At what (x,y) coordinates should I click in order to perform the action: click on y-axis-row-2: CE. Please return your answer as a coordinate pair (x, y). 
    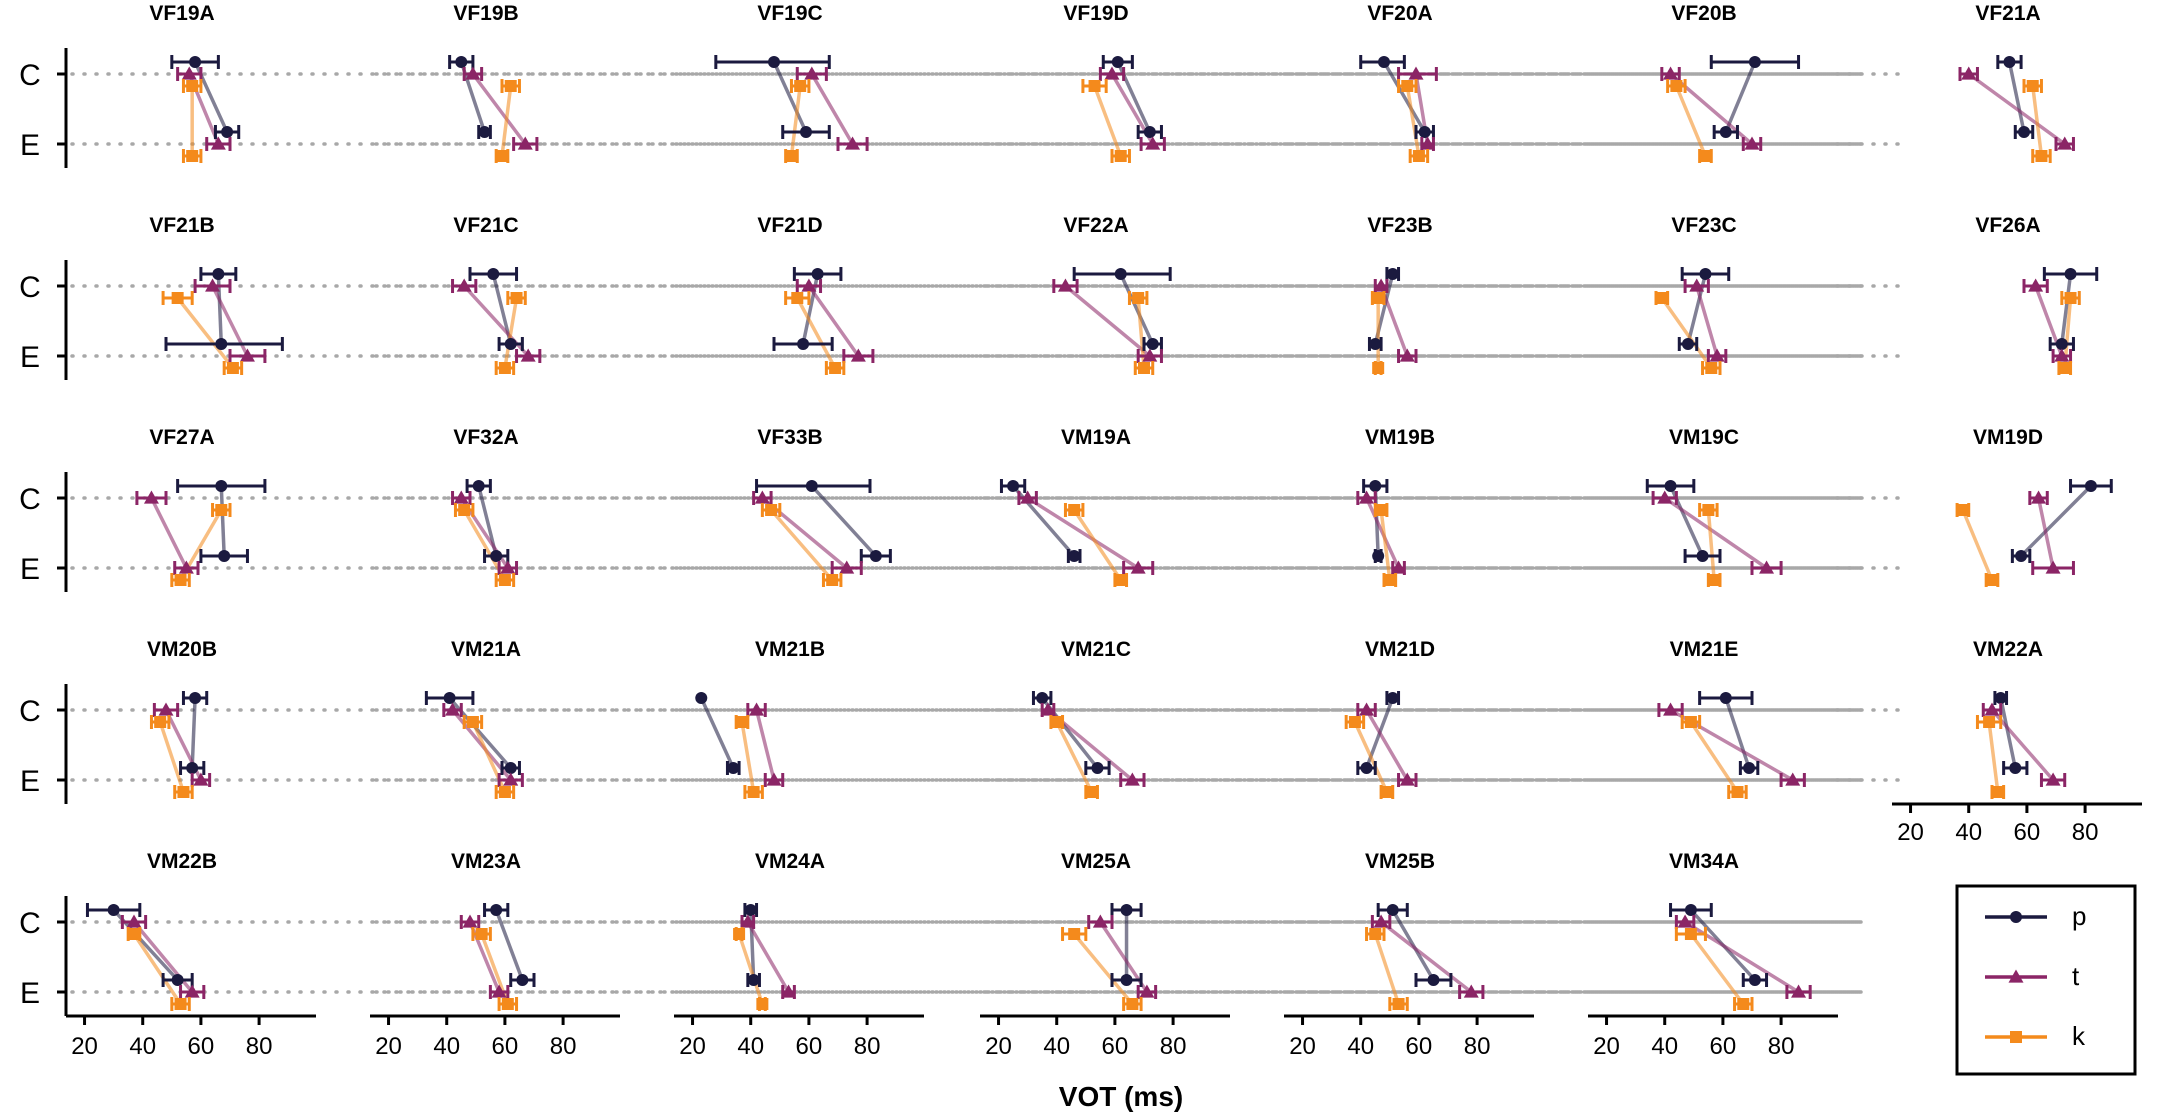
    Looking at the image, I should click on (43, 320).